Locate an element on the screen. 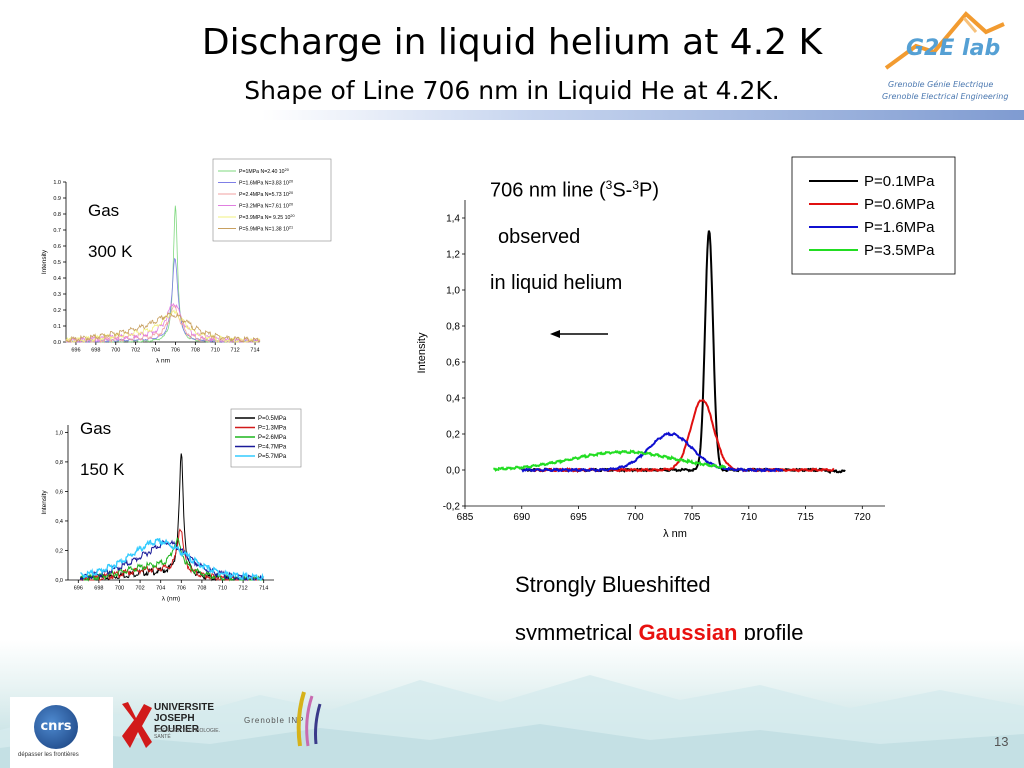  title-underline-bar is located at coordinates (643, 115).